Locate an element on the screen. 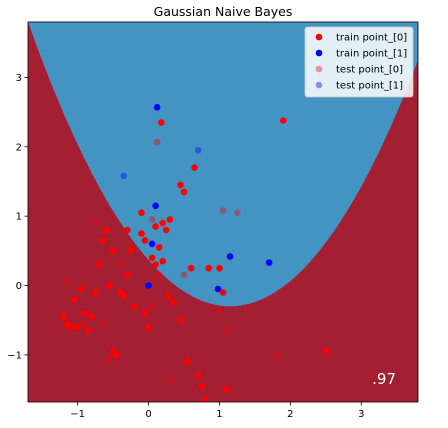  x-tick-label: 1 is located at coordinates (219, 414).